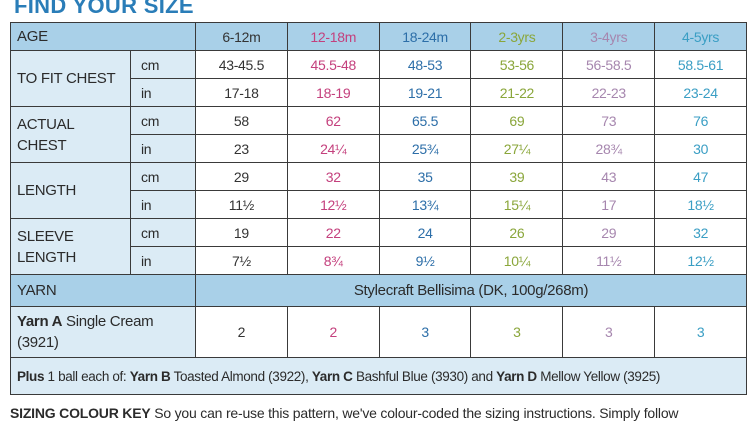 The width and height of the screenshot is (750, 421). What do you see at coordinates (40, 321) in the screenshot?
I see `yarn-a-name: Yarn A` at bounding box center [40, 321].